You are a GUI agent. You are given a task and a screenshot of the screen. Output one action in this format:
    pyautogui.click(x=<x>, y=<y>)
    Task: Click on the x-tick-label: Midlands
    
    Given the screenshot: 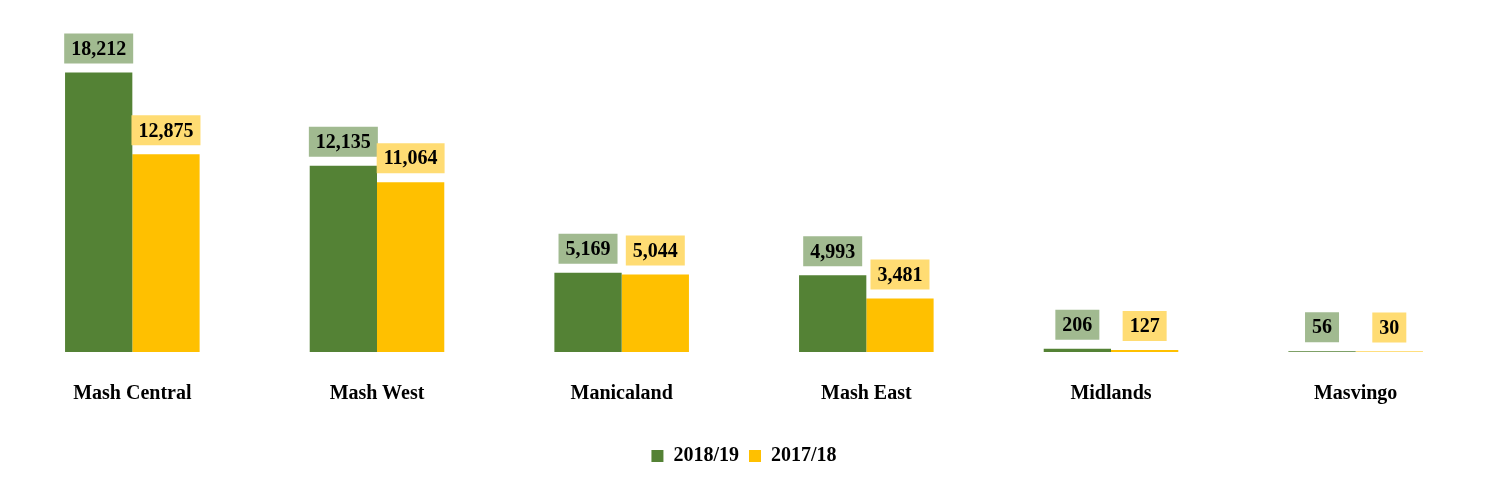 What is the action you would take?
    pyautogui.click(x=1111, y=392)
    